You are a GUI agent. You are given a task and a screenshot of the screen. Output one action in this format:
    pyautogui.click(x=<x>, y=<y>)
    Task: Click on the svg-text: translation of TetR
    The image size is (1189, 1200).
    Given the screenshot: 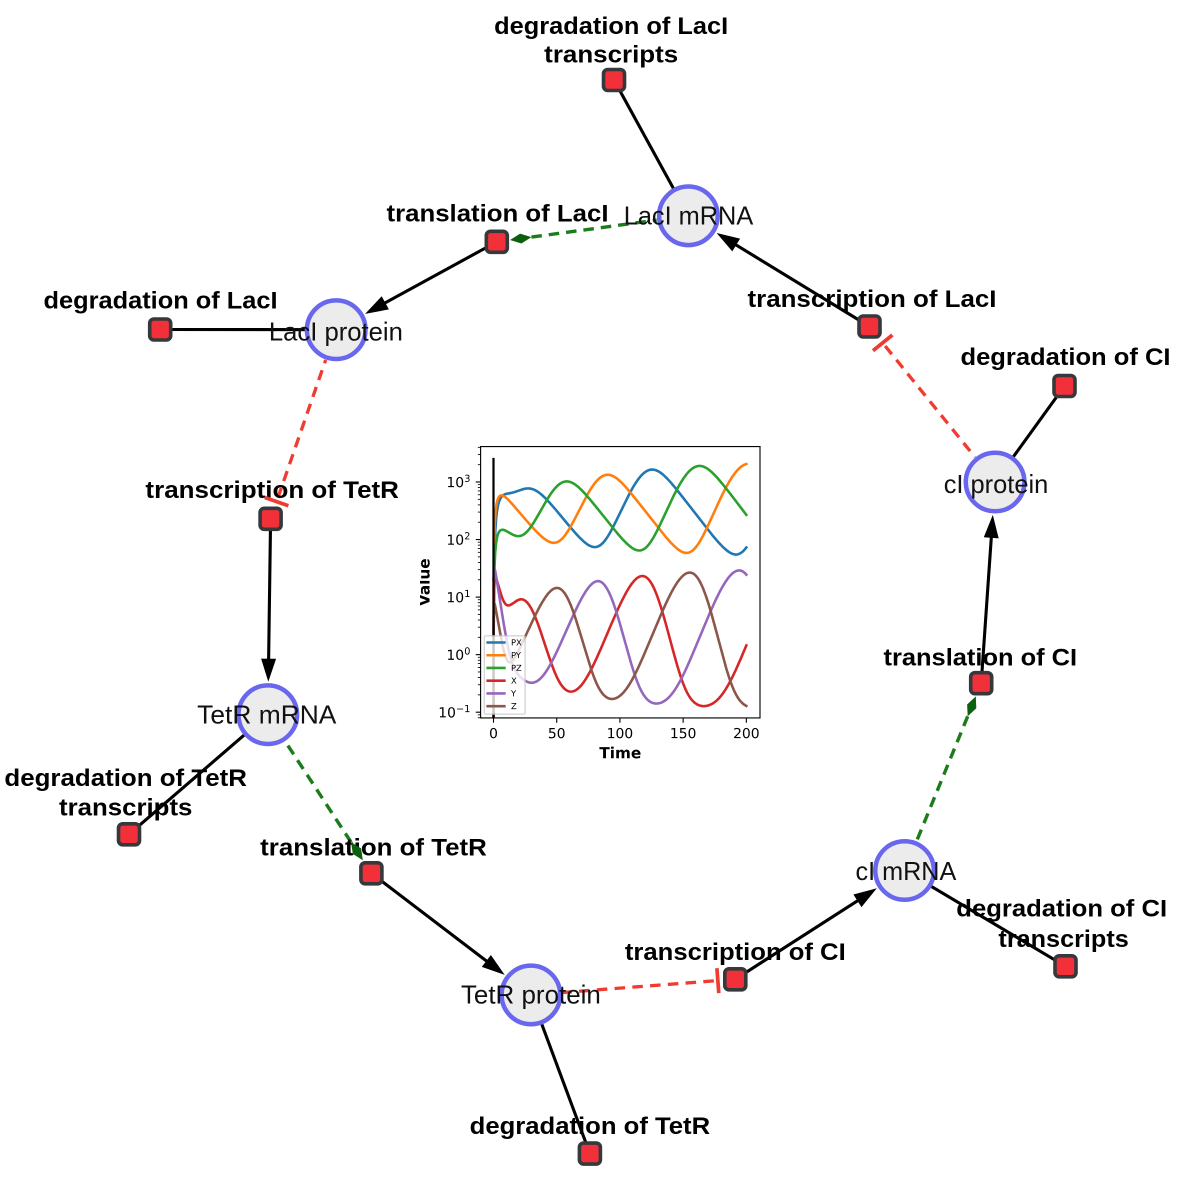 What is the action you would take?
    pyautogui.click(x=373, y=847)
    